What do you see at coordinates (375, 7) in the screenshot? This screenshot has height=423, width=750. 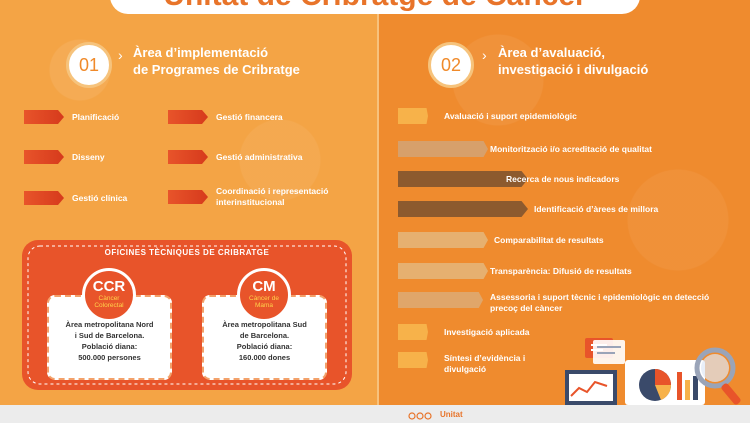 I see `page-title: Unitat de Cribratge de Càncer` at bounding box center [375, 7].